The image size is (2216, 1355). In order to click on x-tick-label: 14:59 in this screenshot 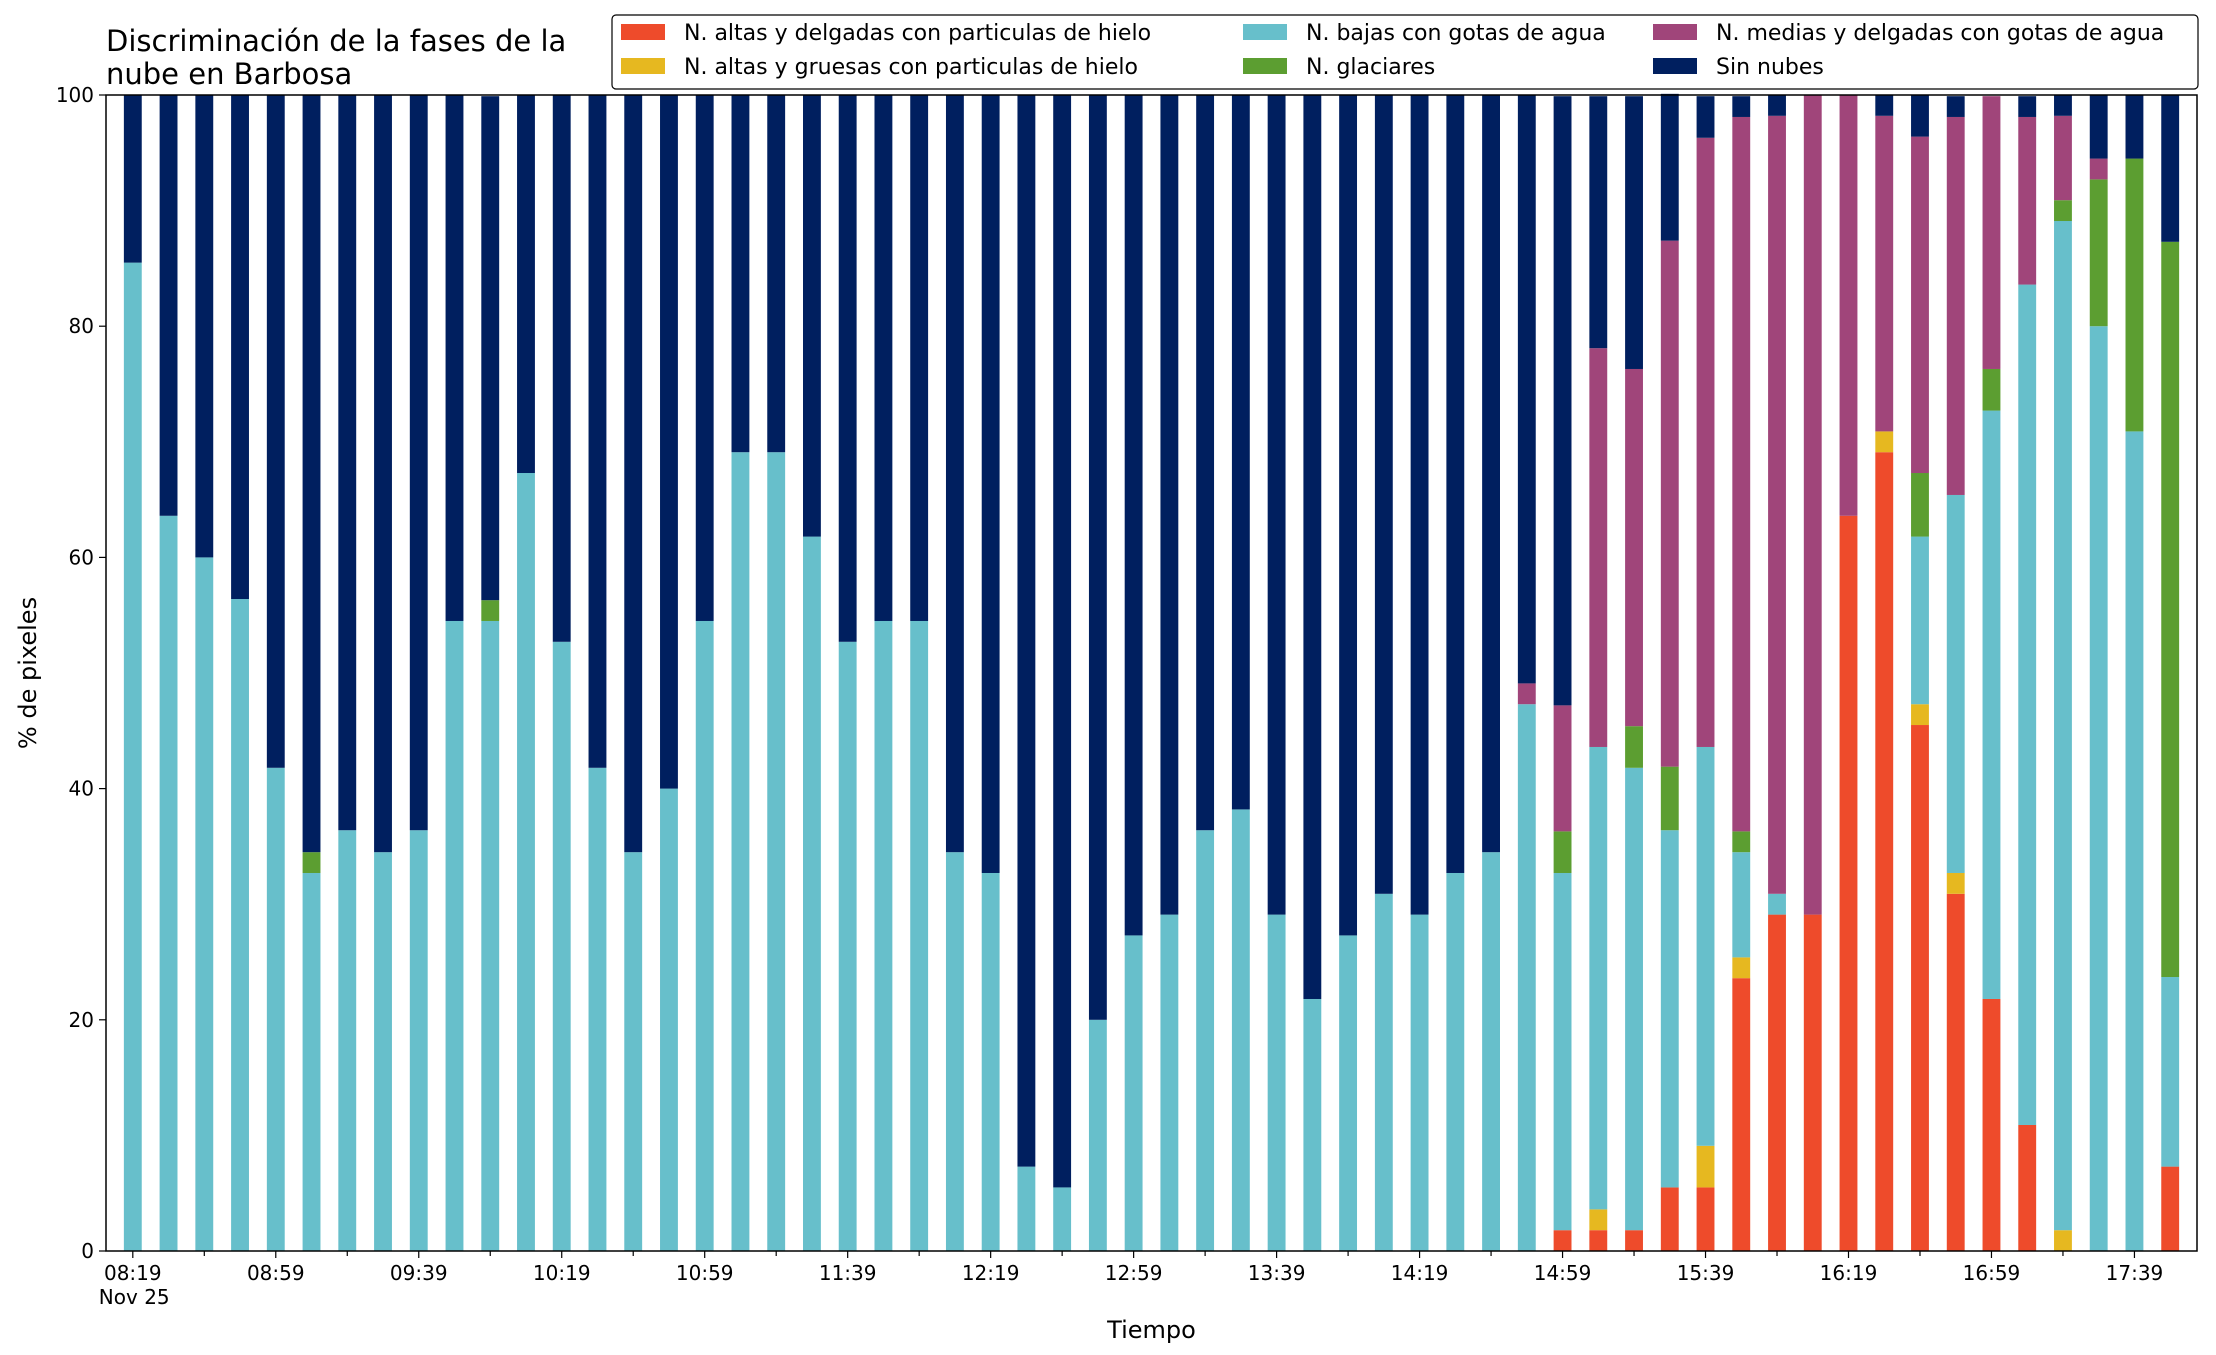, I will do `click(1563, 1273)`.